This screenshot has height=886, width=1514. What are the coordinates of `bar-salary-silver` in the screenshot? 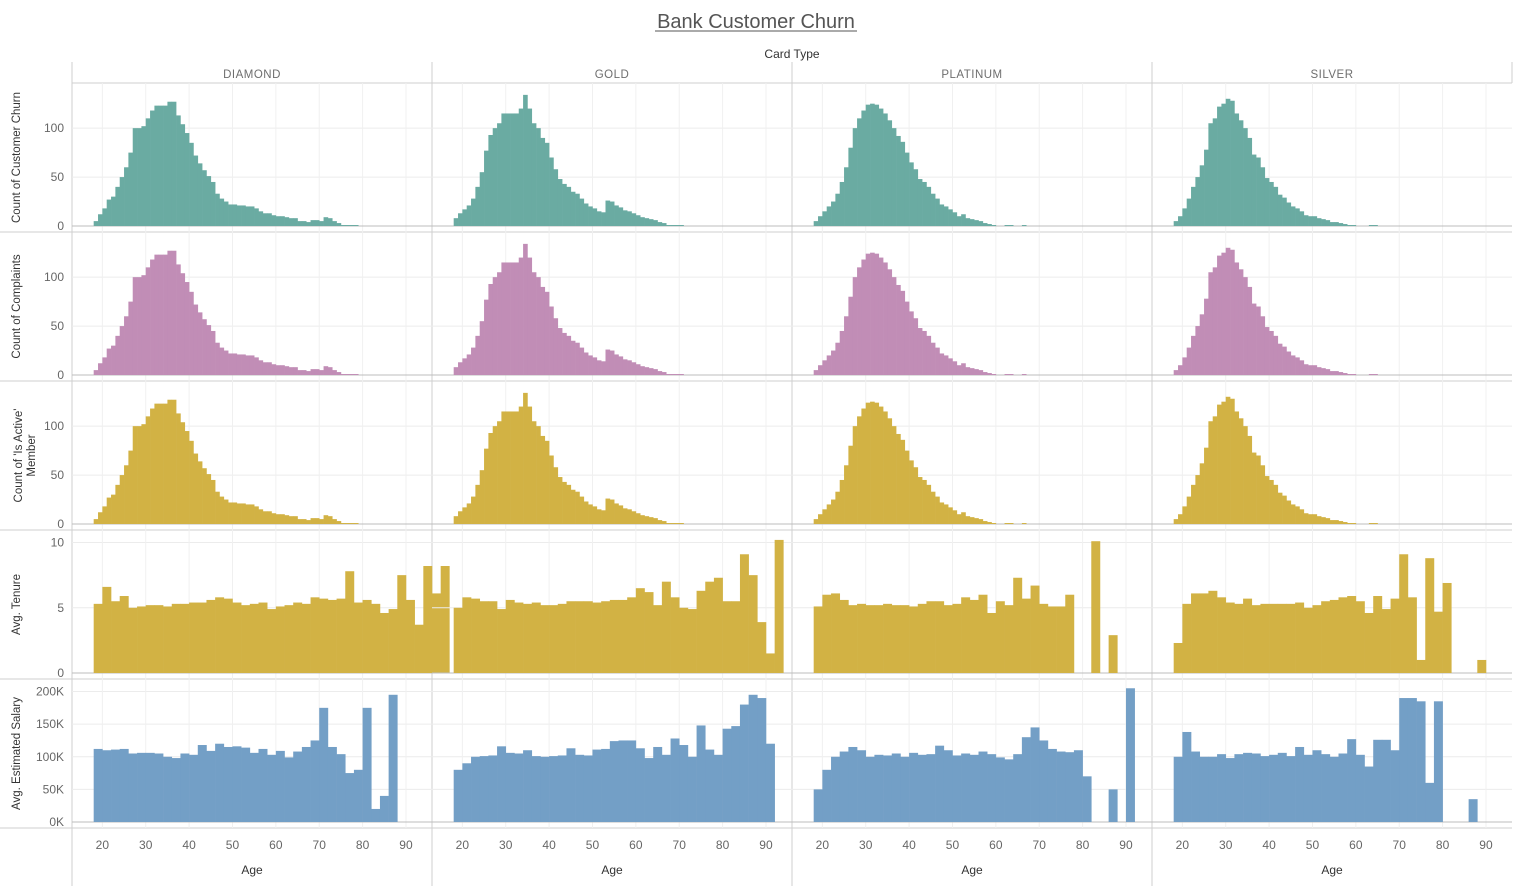 It's located at (1178, 789).